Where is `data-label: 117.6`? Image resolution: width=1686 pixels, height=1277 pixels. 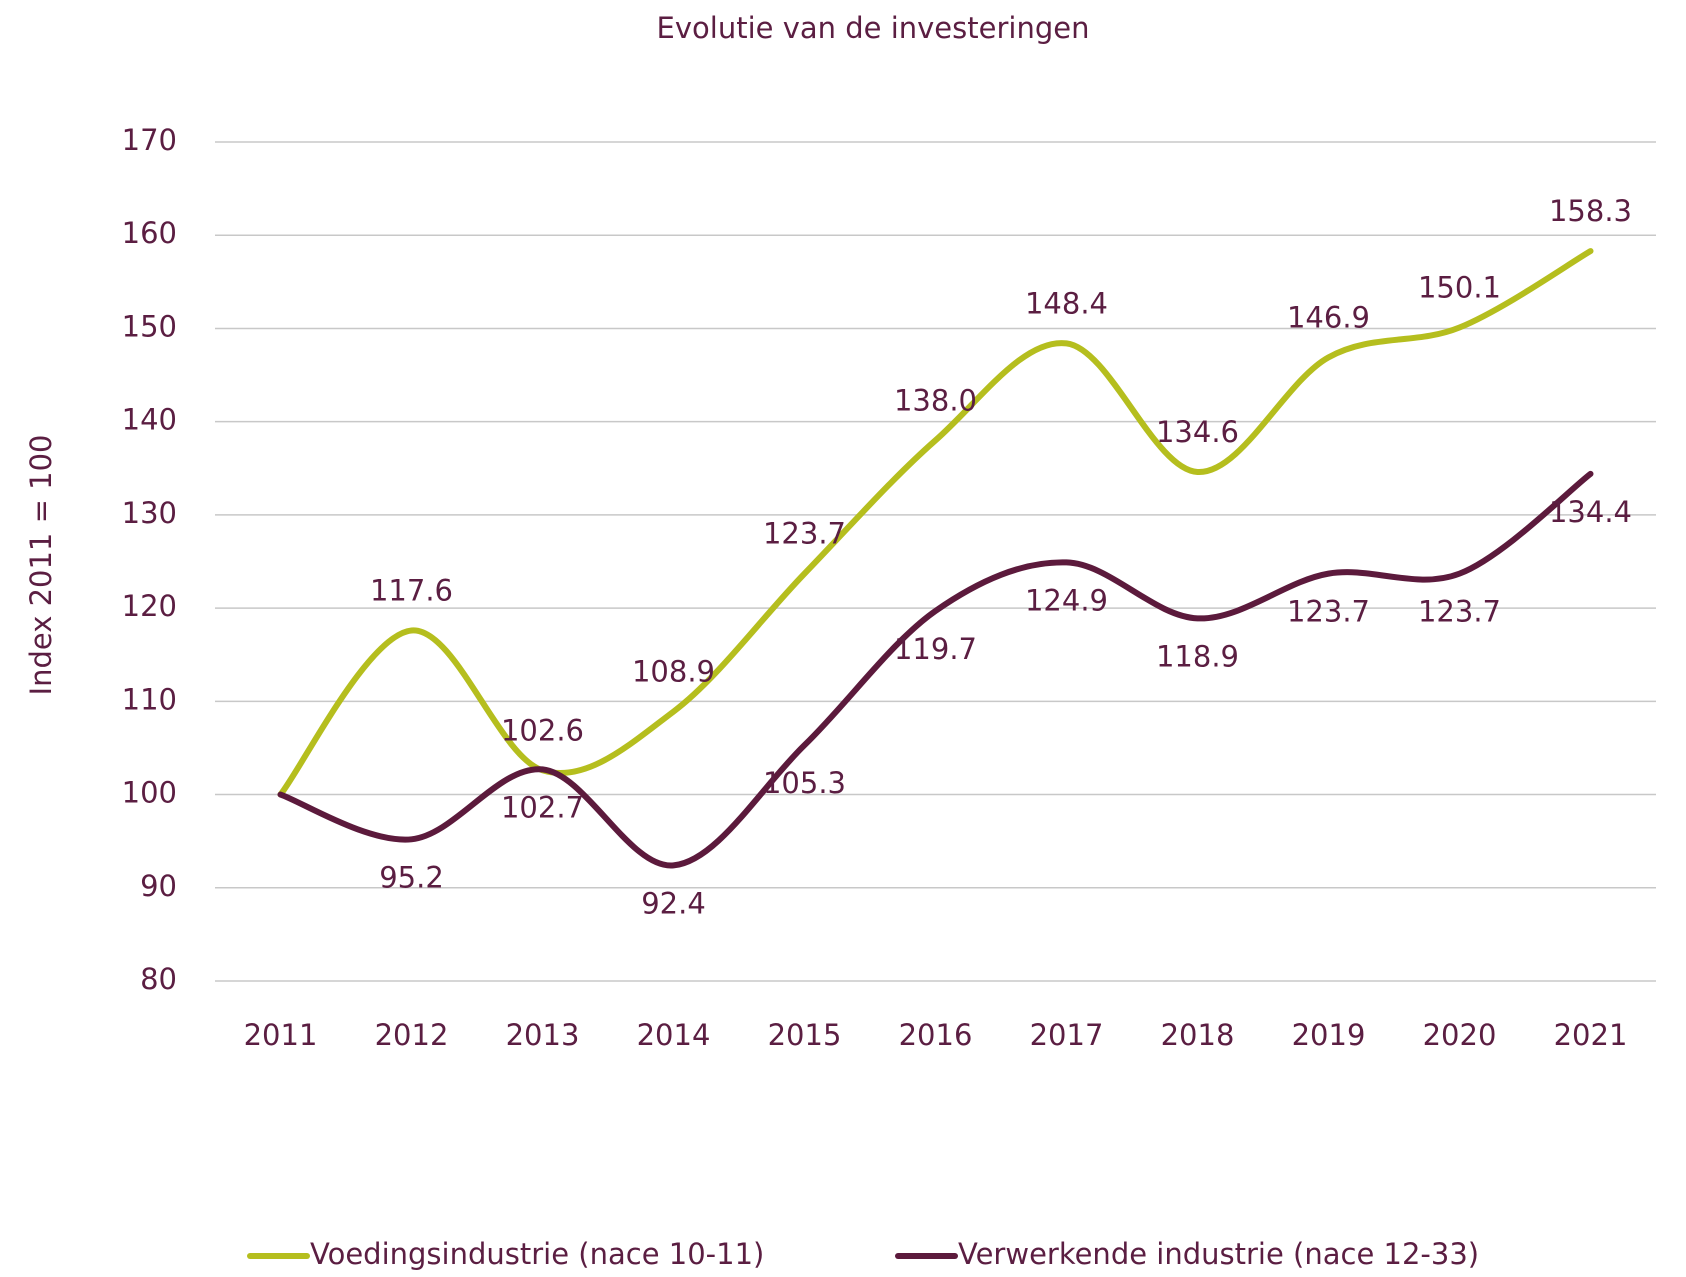
data-label: 117.6 is located at coordinates (411, 590).